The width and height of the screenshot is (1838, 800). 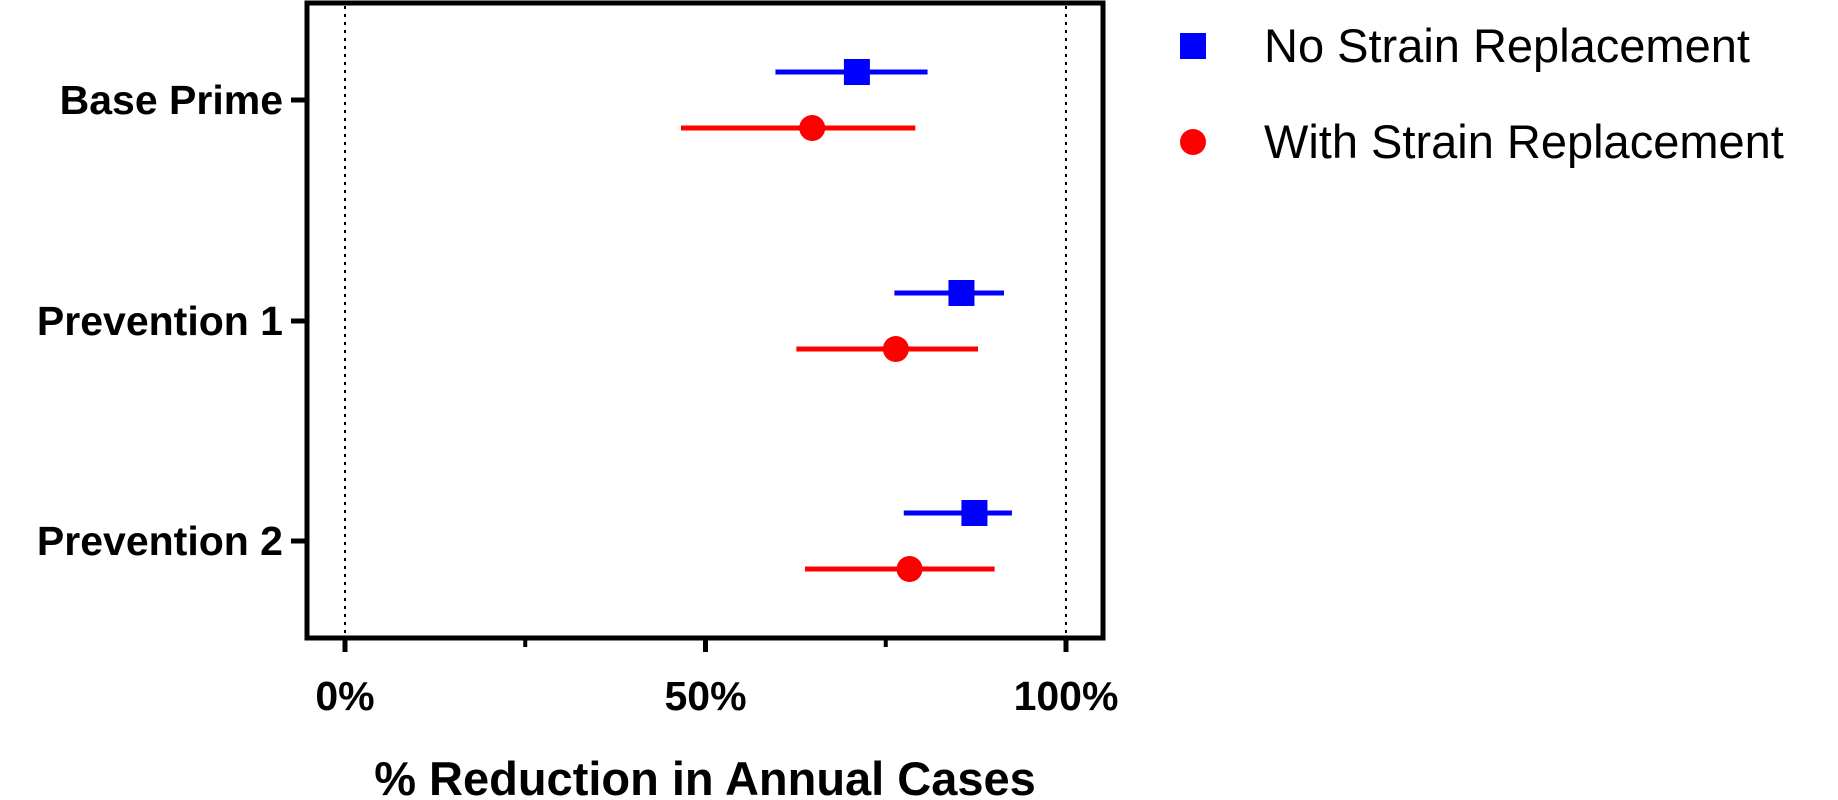 What do you see at coordinates (1066, 696) in the screenshot?
I see `x-tick-label: 100%` at bounding box center [1066, 696].